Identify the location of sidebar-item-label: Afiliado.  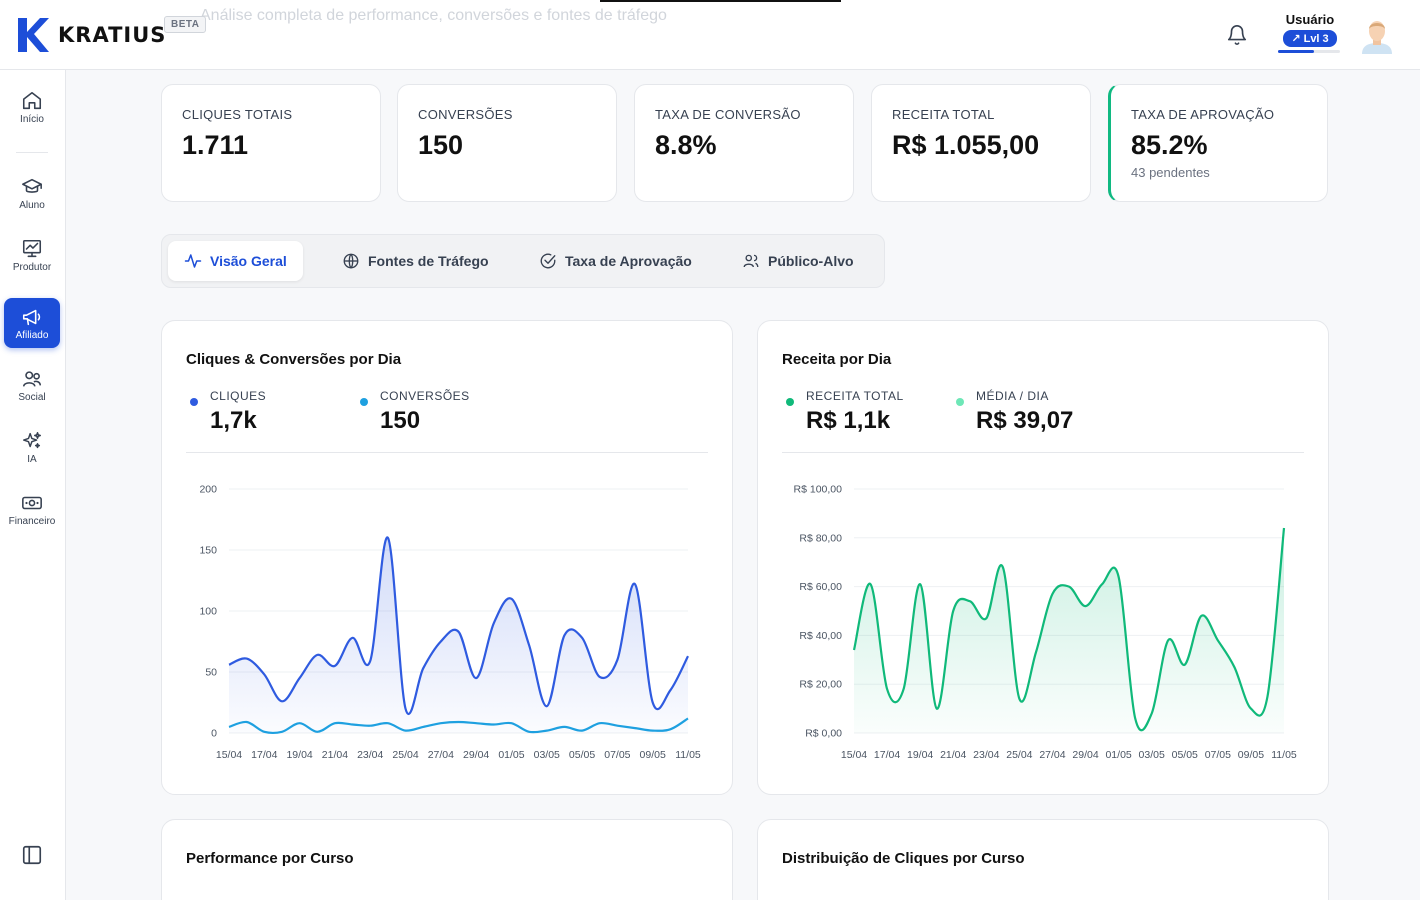
(32, 335).